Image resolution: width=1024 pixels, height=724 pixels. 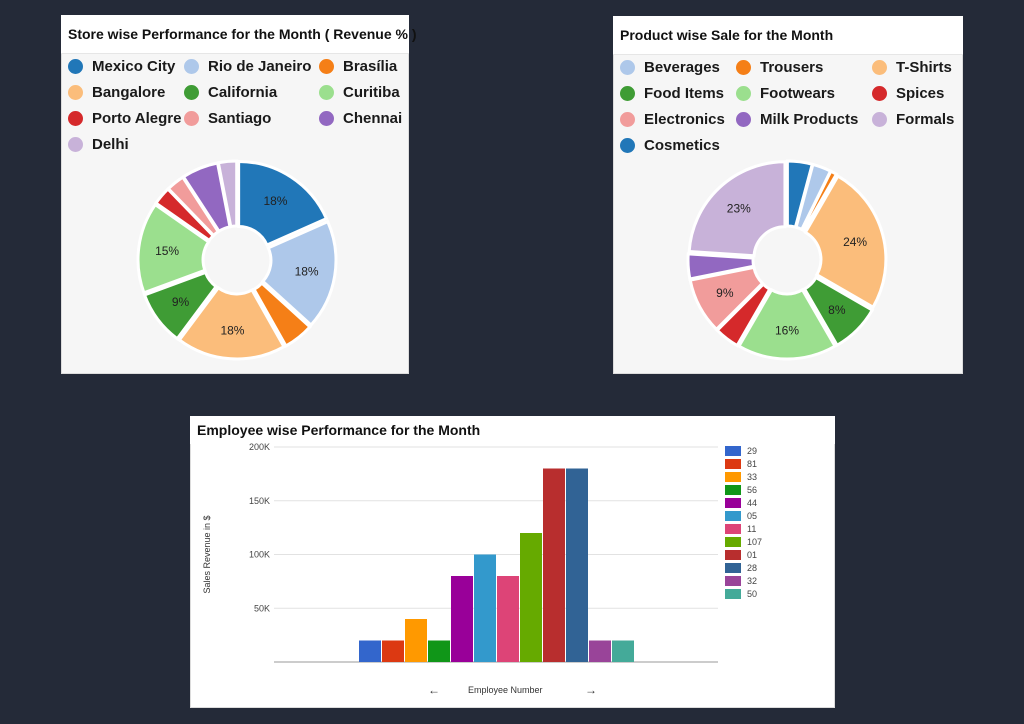 What do you see at coordinates (787, 331) in the screenshot?
I see `slice-label-footwears: 16%` at bounding box center [787, 331].